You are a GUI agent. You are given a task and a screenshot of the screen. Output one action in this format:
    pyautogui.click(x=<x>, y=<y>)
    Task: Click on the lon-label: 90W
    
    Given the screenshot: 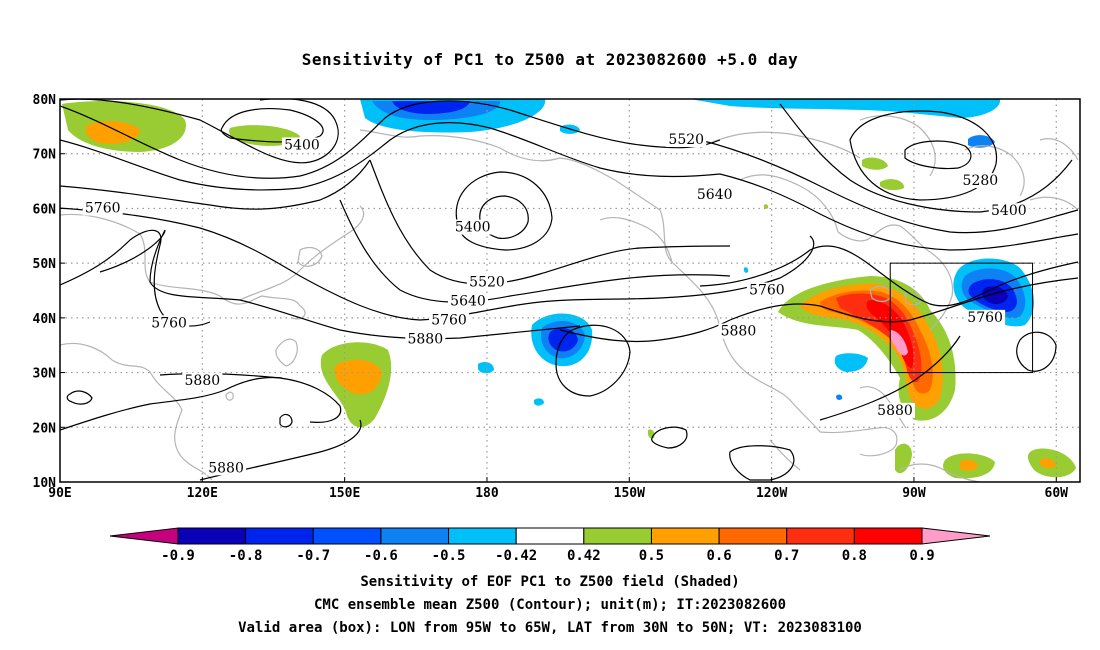 What is the action you would take?
    pyautogui.click(x=914, y=493)
    